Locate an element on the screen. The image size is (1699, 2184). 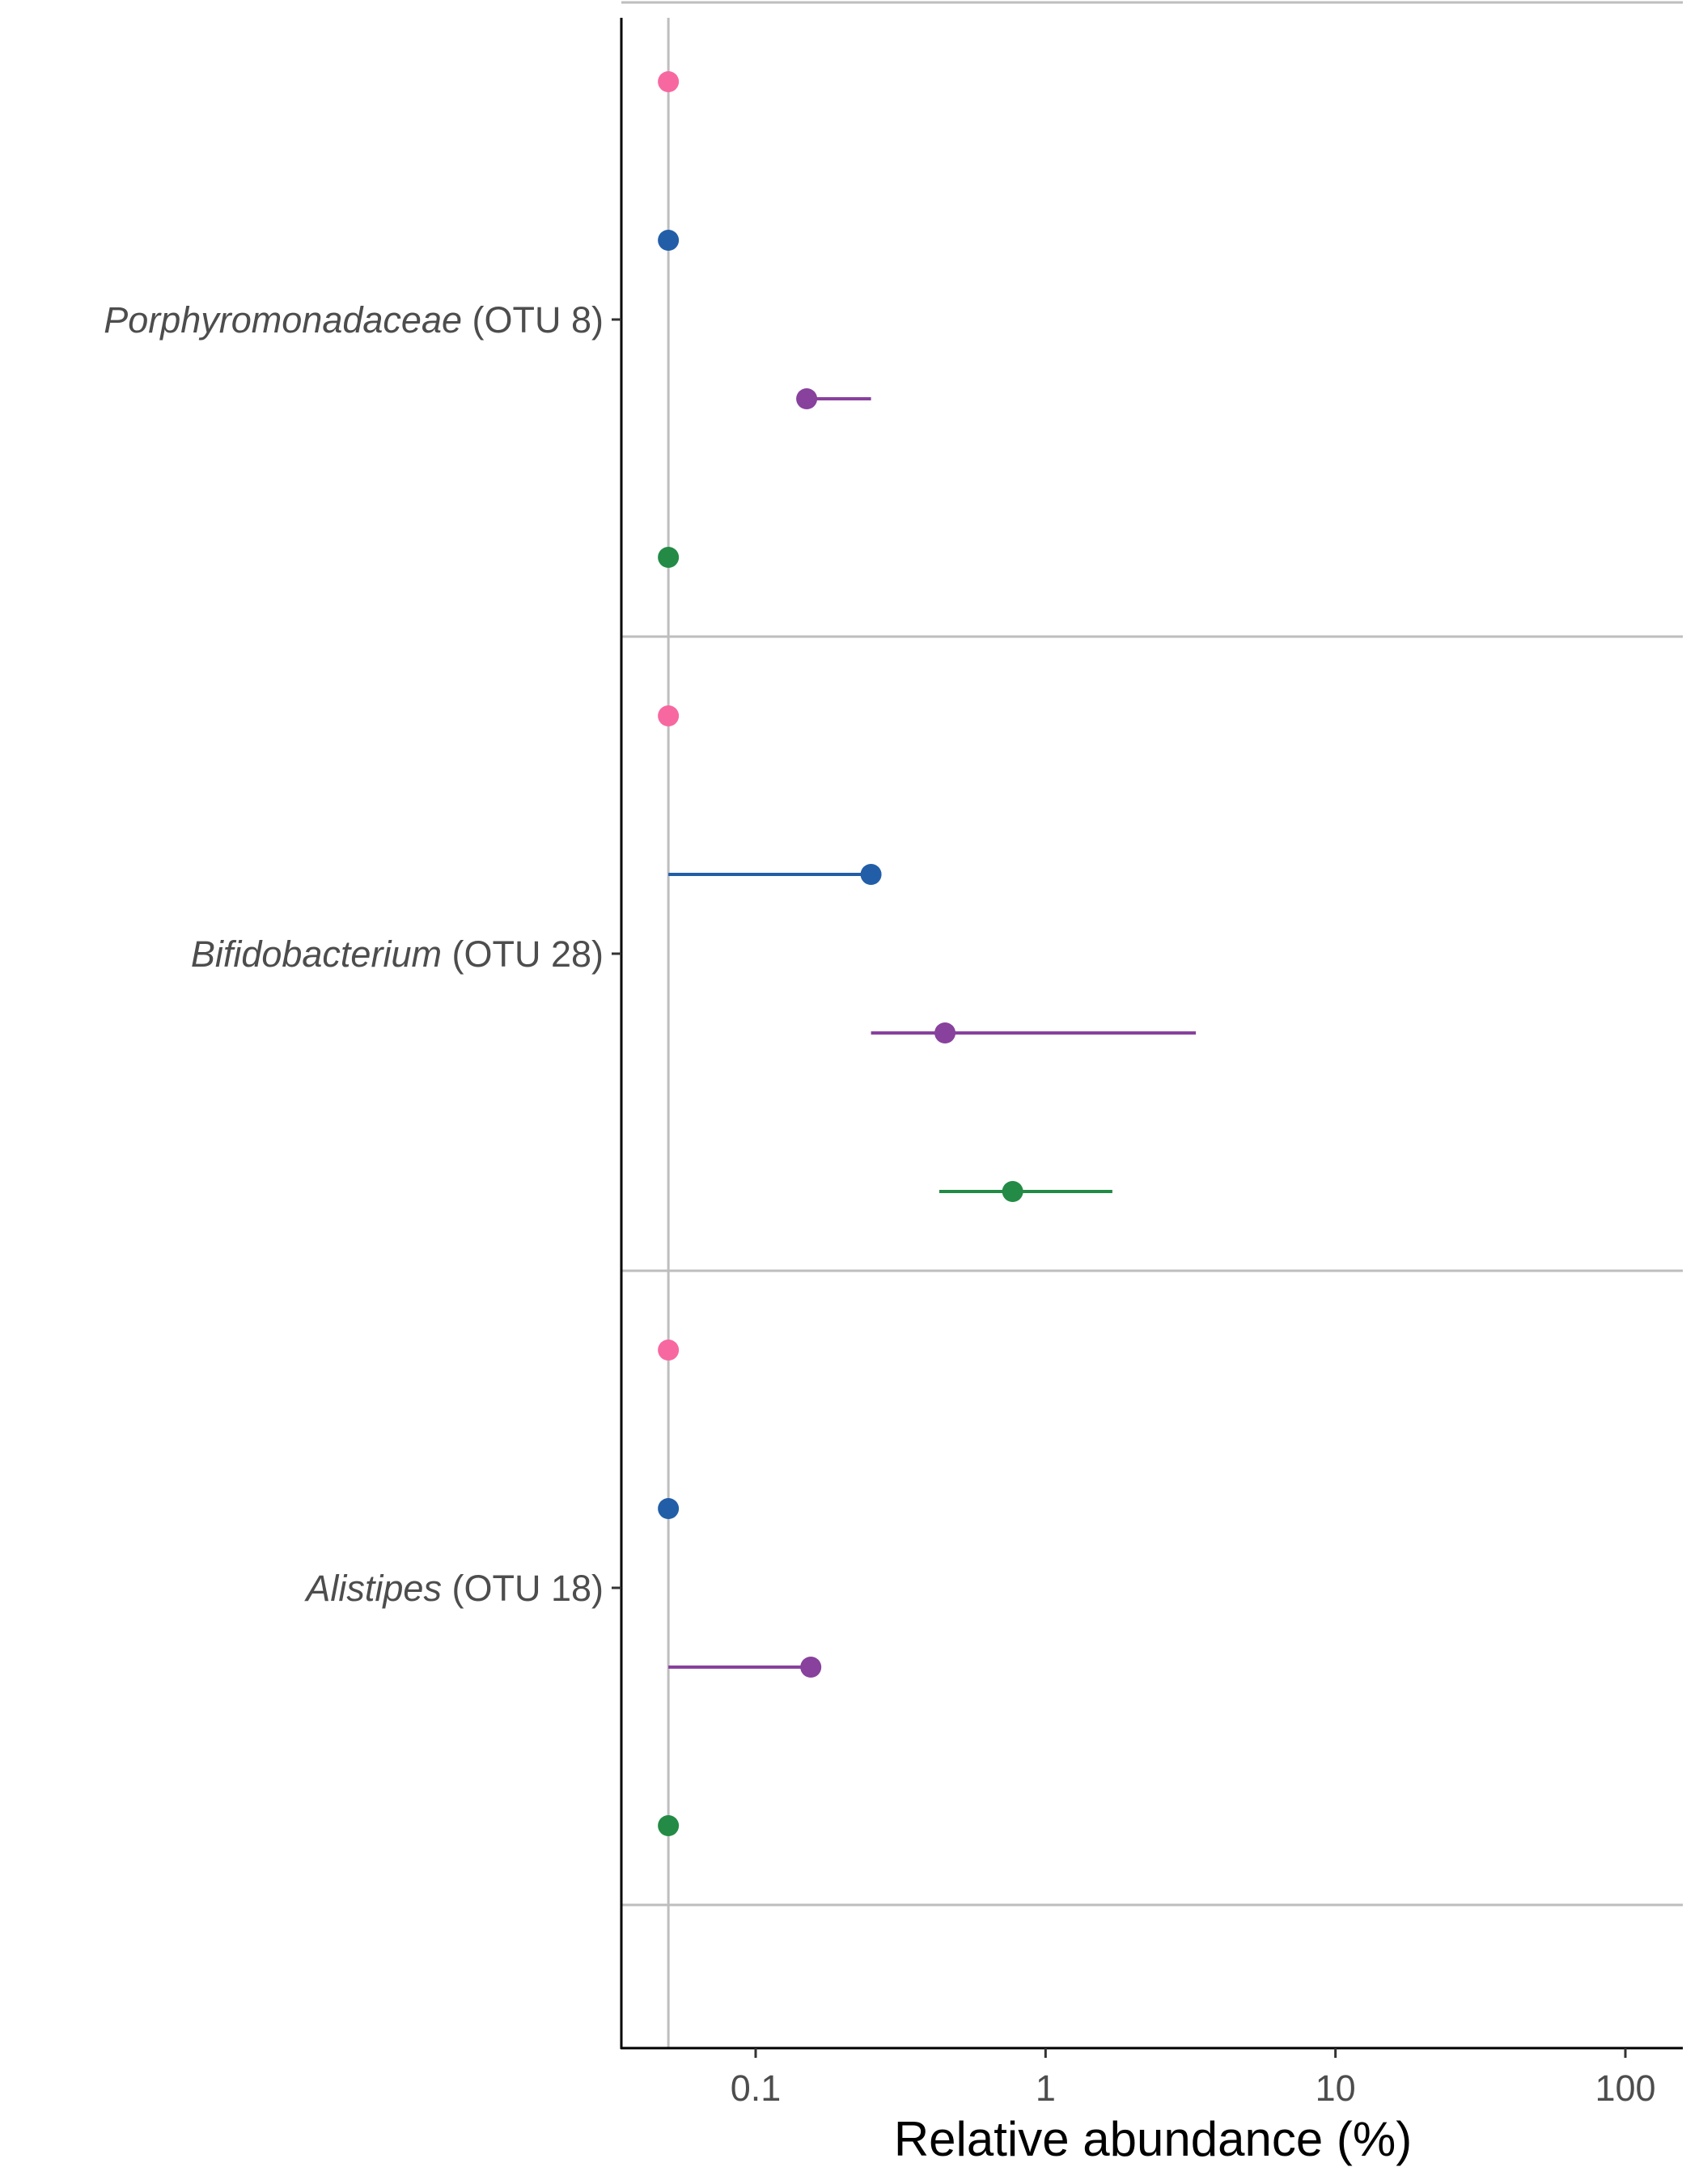
otu-suffix: (OTU 8) is located at coordinates (533, 320).